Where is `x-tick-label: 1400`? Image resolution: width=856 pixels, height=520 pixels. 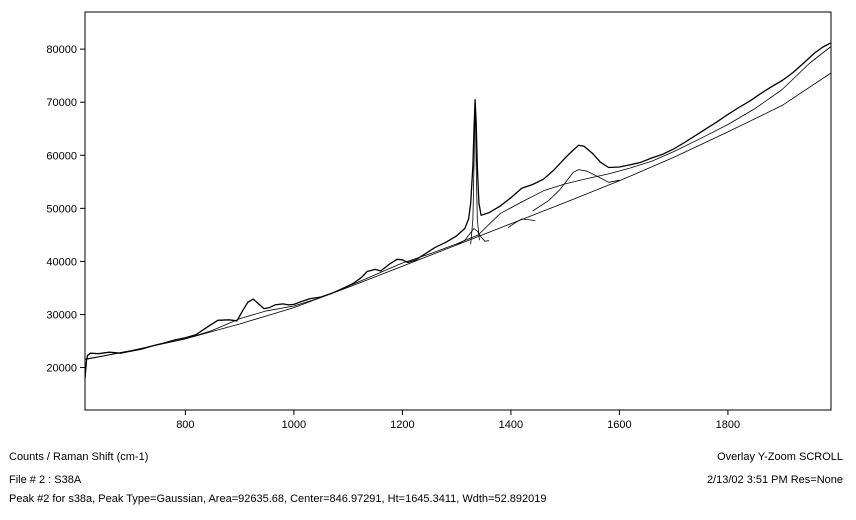
x-tick-label: 1400 is located at coordinates (511, 425).